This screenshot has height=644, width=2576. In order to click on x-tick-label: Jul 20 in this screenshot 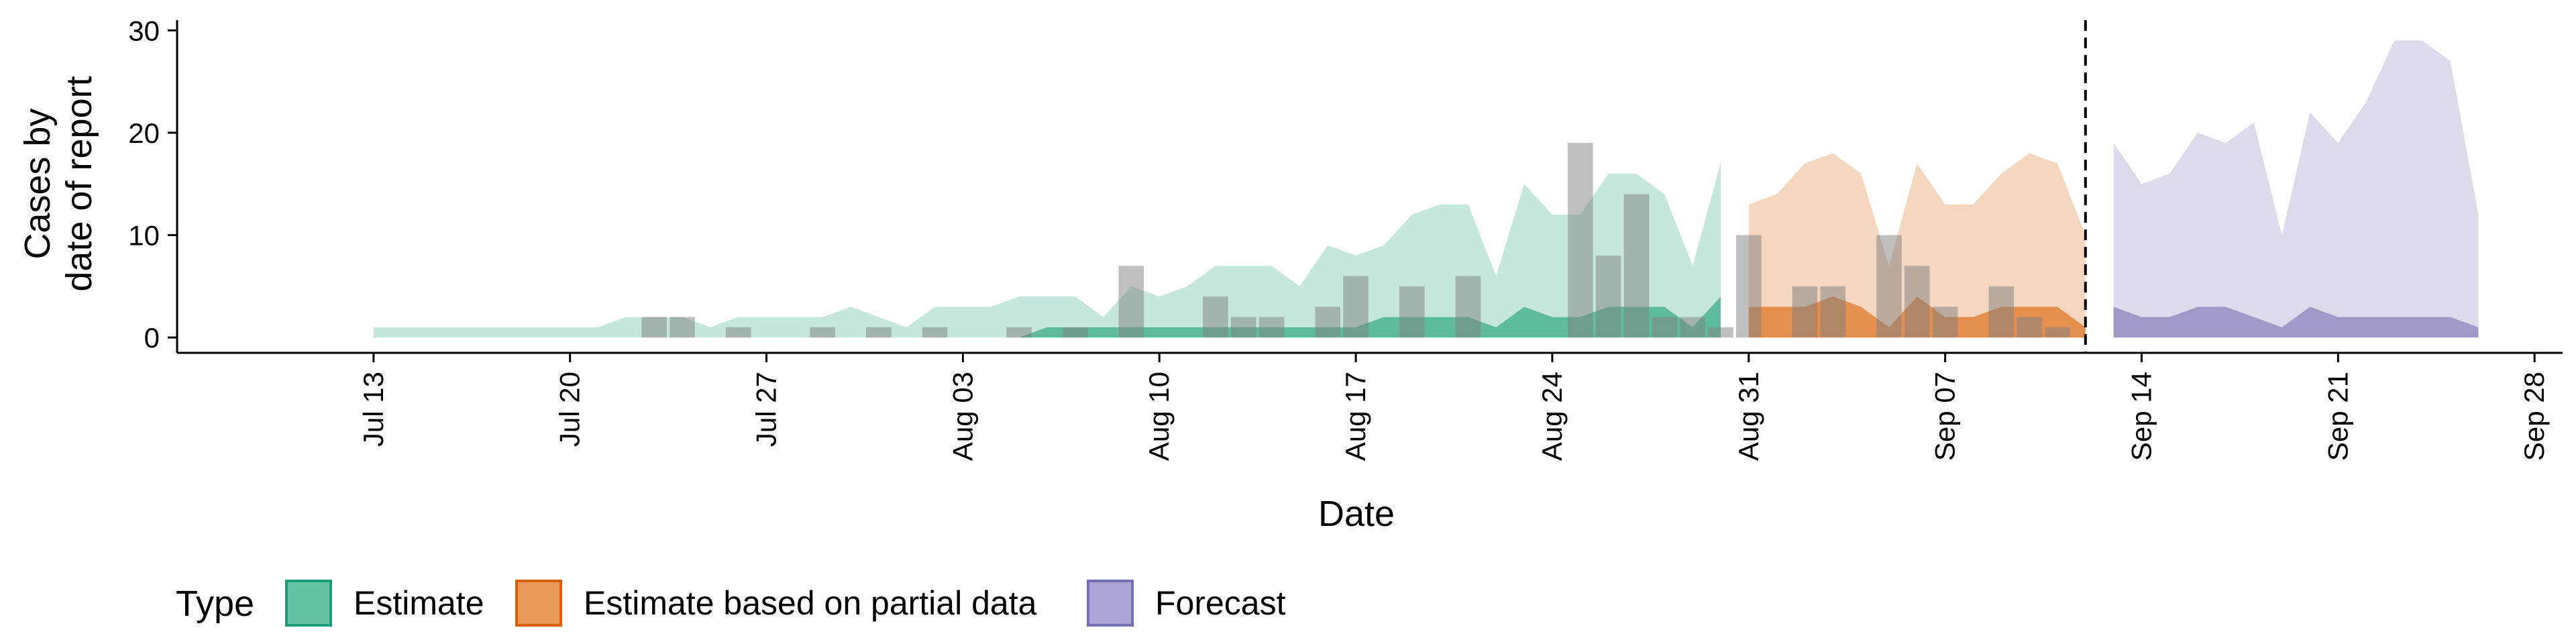, I will do `click(570, 409)`.